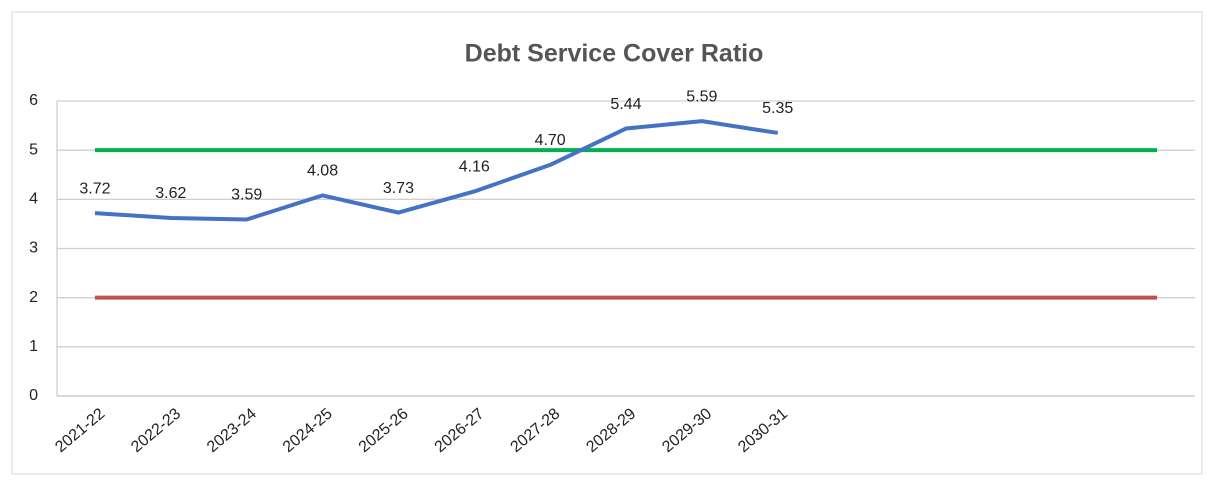  I want to click on data-label: 4.16, so click(474, 167).